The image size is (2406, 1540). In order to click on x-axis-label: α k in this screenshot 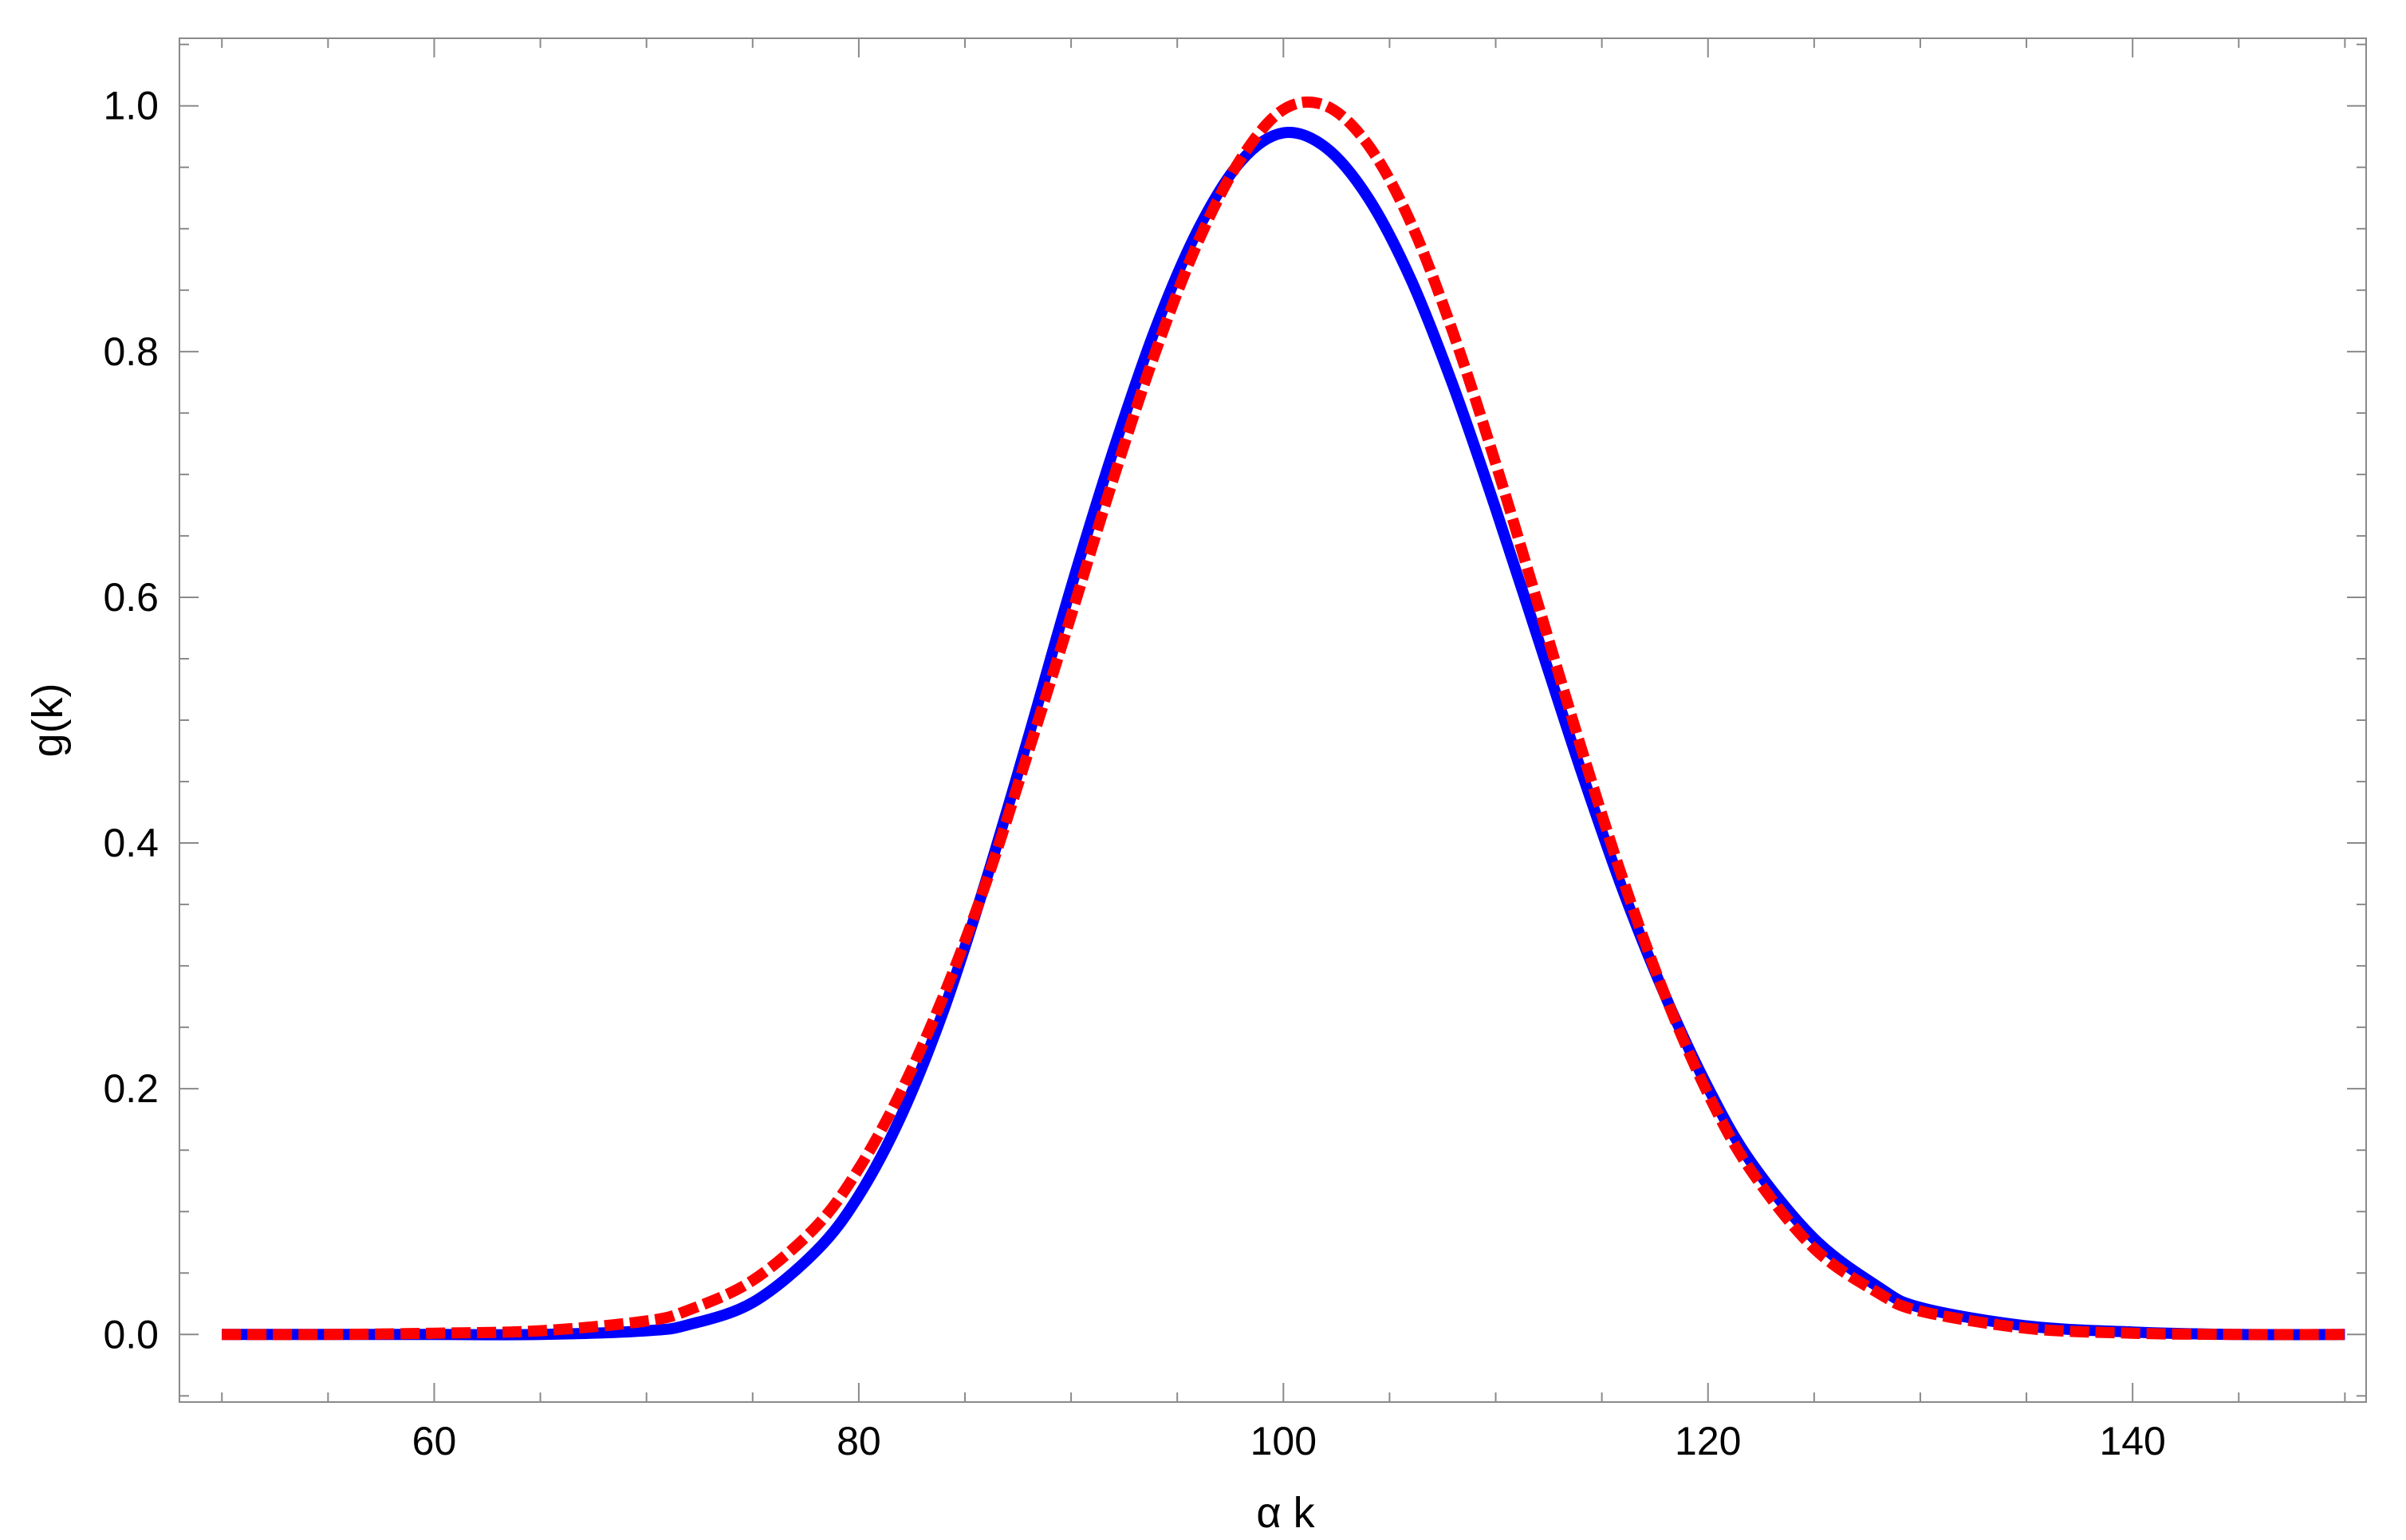, I will do `click(1285, 1513)`.